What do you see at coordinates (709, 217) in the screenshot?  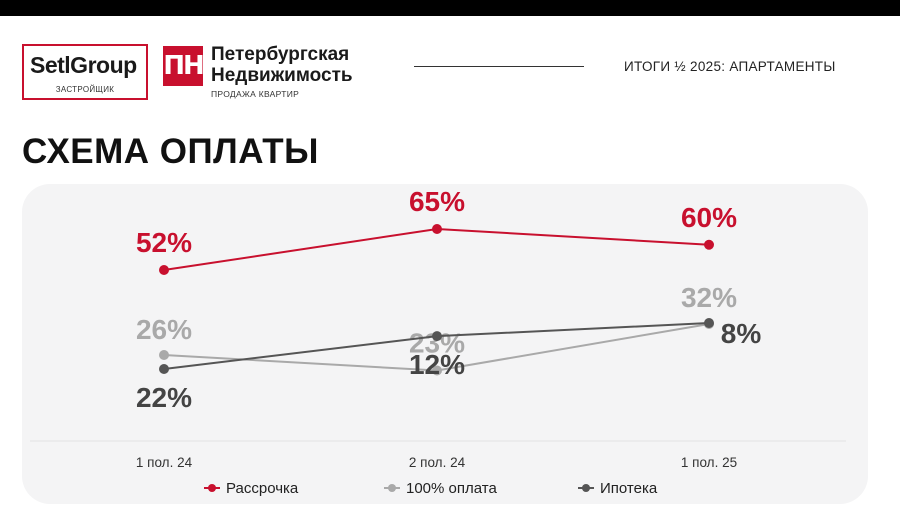 I see `data-label: 60%` at bounding box center [709, 217].